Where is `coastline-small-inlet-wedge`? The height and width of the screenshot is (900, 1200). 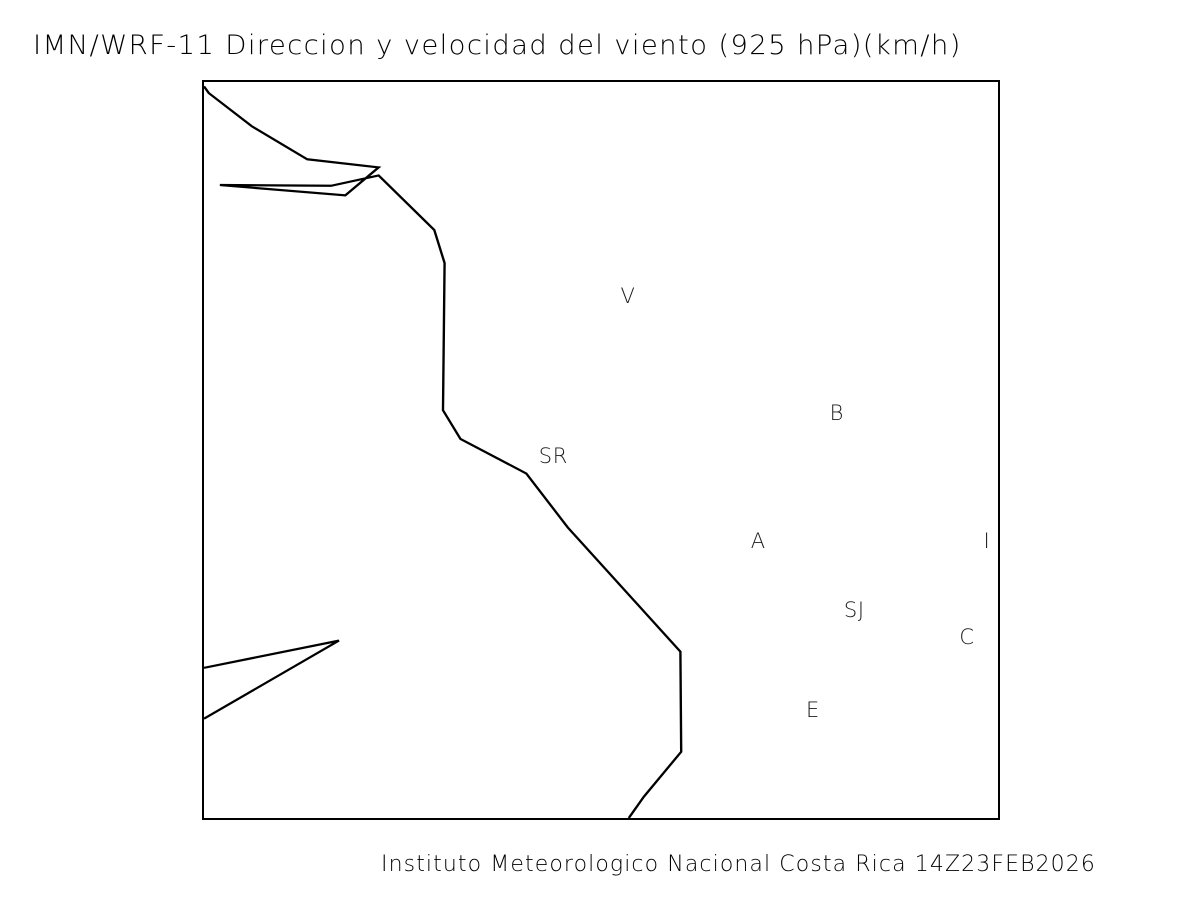 coastline-small-inlet-wedge is located at coordinates (272, 679).